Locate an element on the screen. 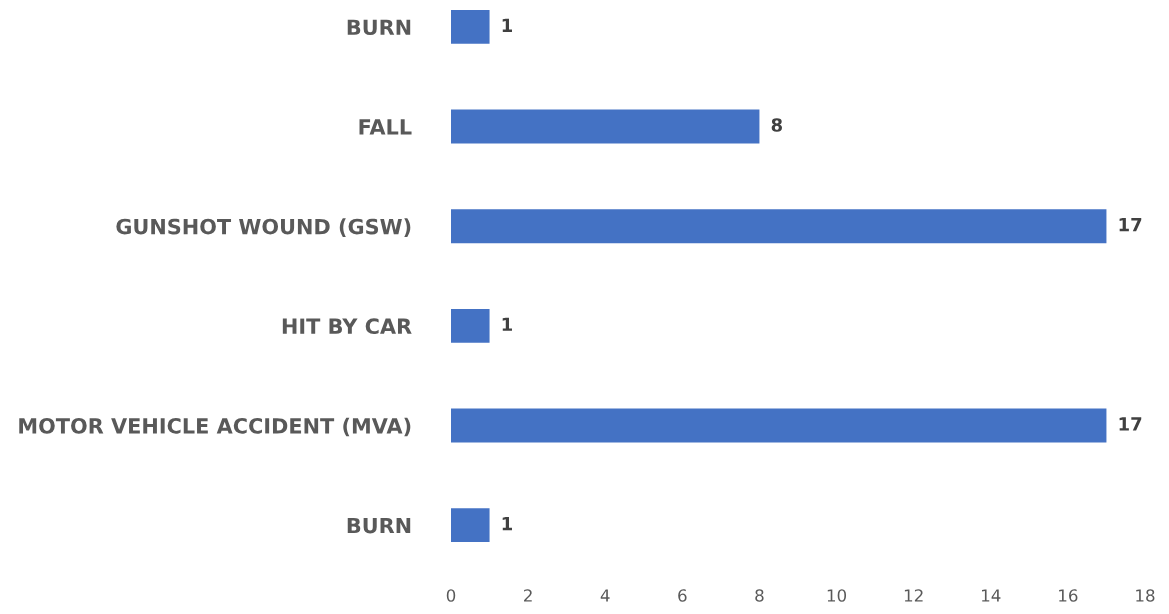 The image size is (1169, 614). y-tick-label: HIT BY CAR is located at coordinates (347, 326).